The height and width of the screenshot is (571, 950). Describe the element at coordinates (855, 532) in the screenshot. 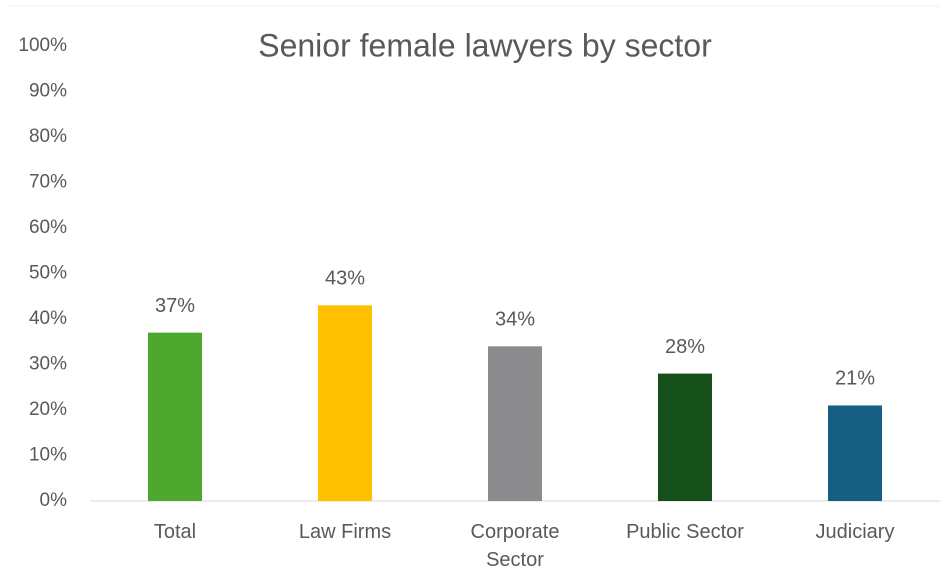

I see `x-tick-label: Judiciary` at that location.